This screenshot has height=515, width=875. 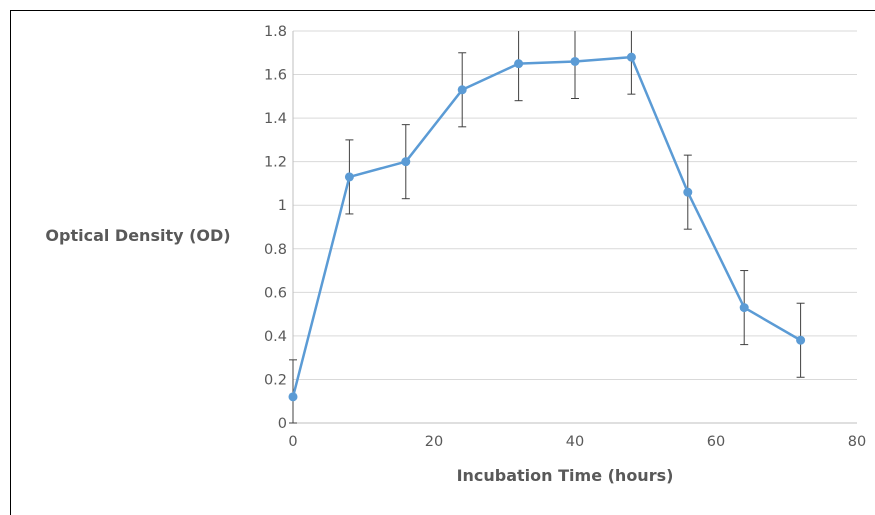 What do you see at coordinates (137, 235) in the screenshot?
I see `y-axis-title: Optical Density (OD)` at bounding box center [137, 235].